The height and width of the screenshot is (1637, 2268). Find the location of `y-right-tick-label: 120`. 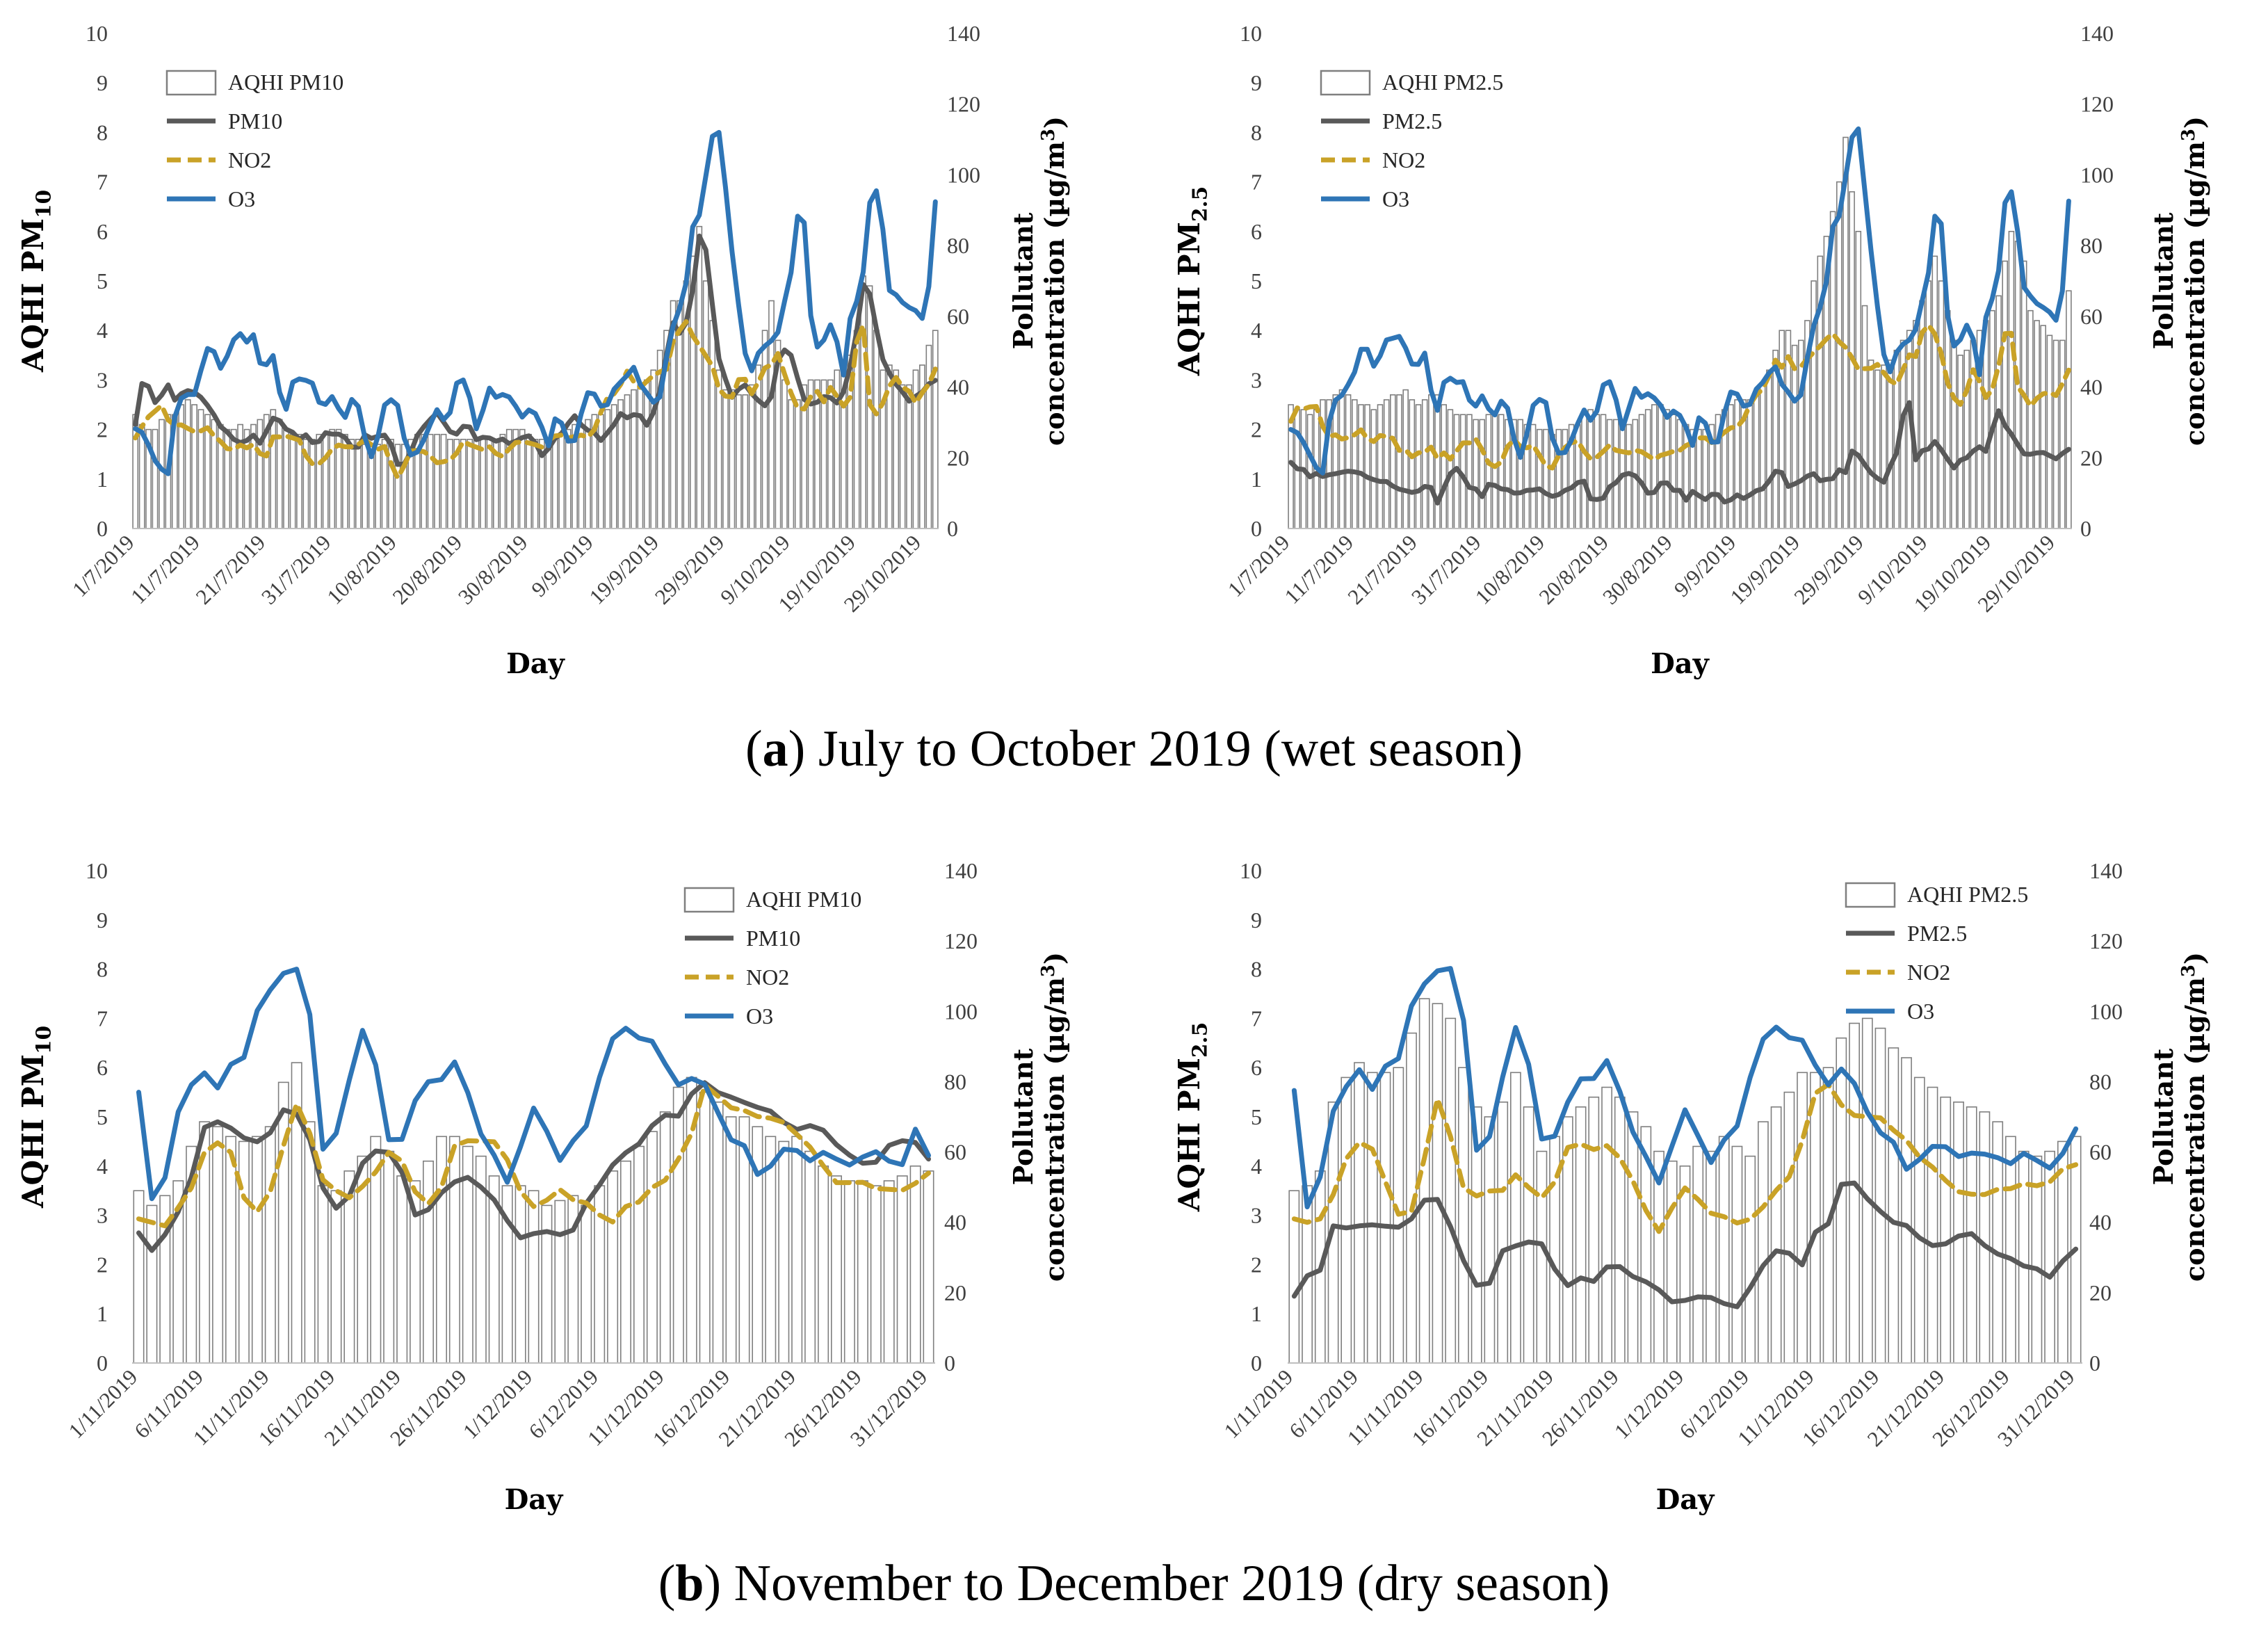

y-right-tick-label: 120 is located at coordinates (2106, 940).